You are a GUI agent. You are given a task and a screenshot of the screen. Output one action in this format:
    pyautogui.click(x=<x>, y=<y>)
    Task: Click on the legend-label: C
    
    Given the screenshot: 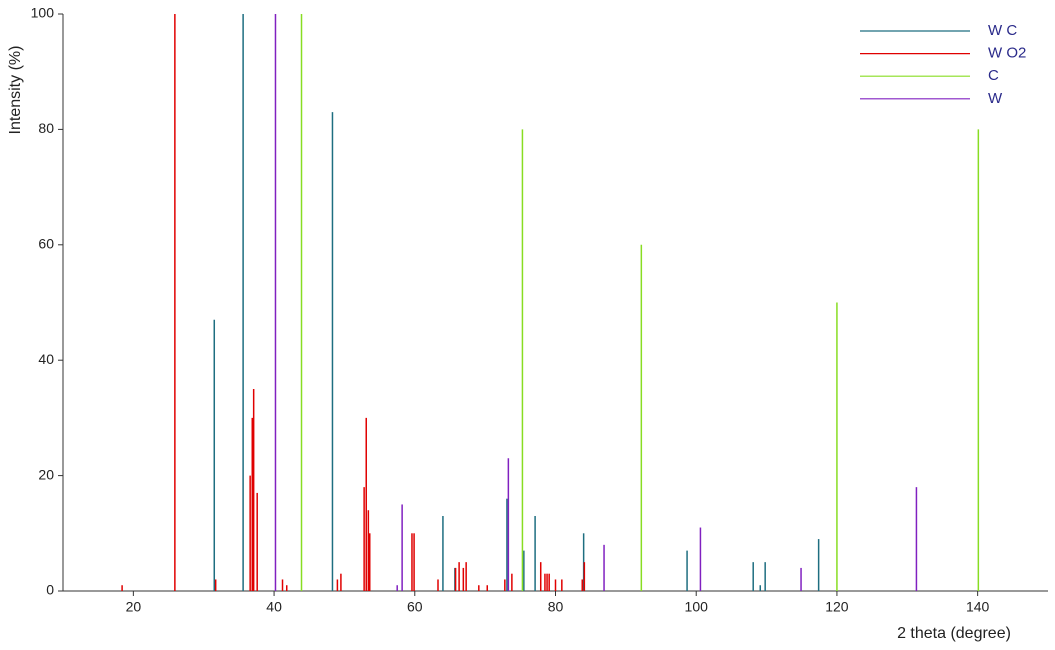 What is the action you would take?
    pyautogui.click(x=993, y=75)
    